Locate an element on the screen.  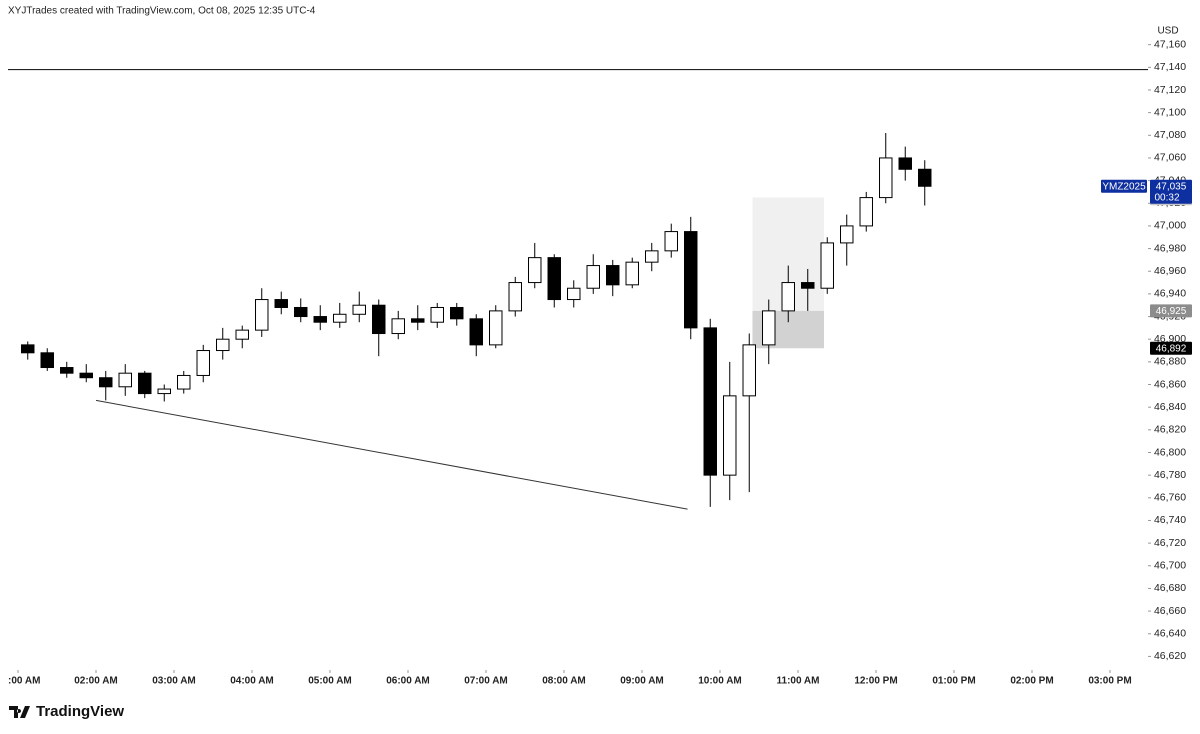
price-tag is located at coordinates (1171, 348).